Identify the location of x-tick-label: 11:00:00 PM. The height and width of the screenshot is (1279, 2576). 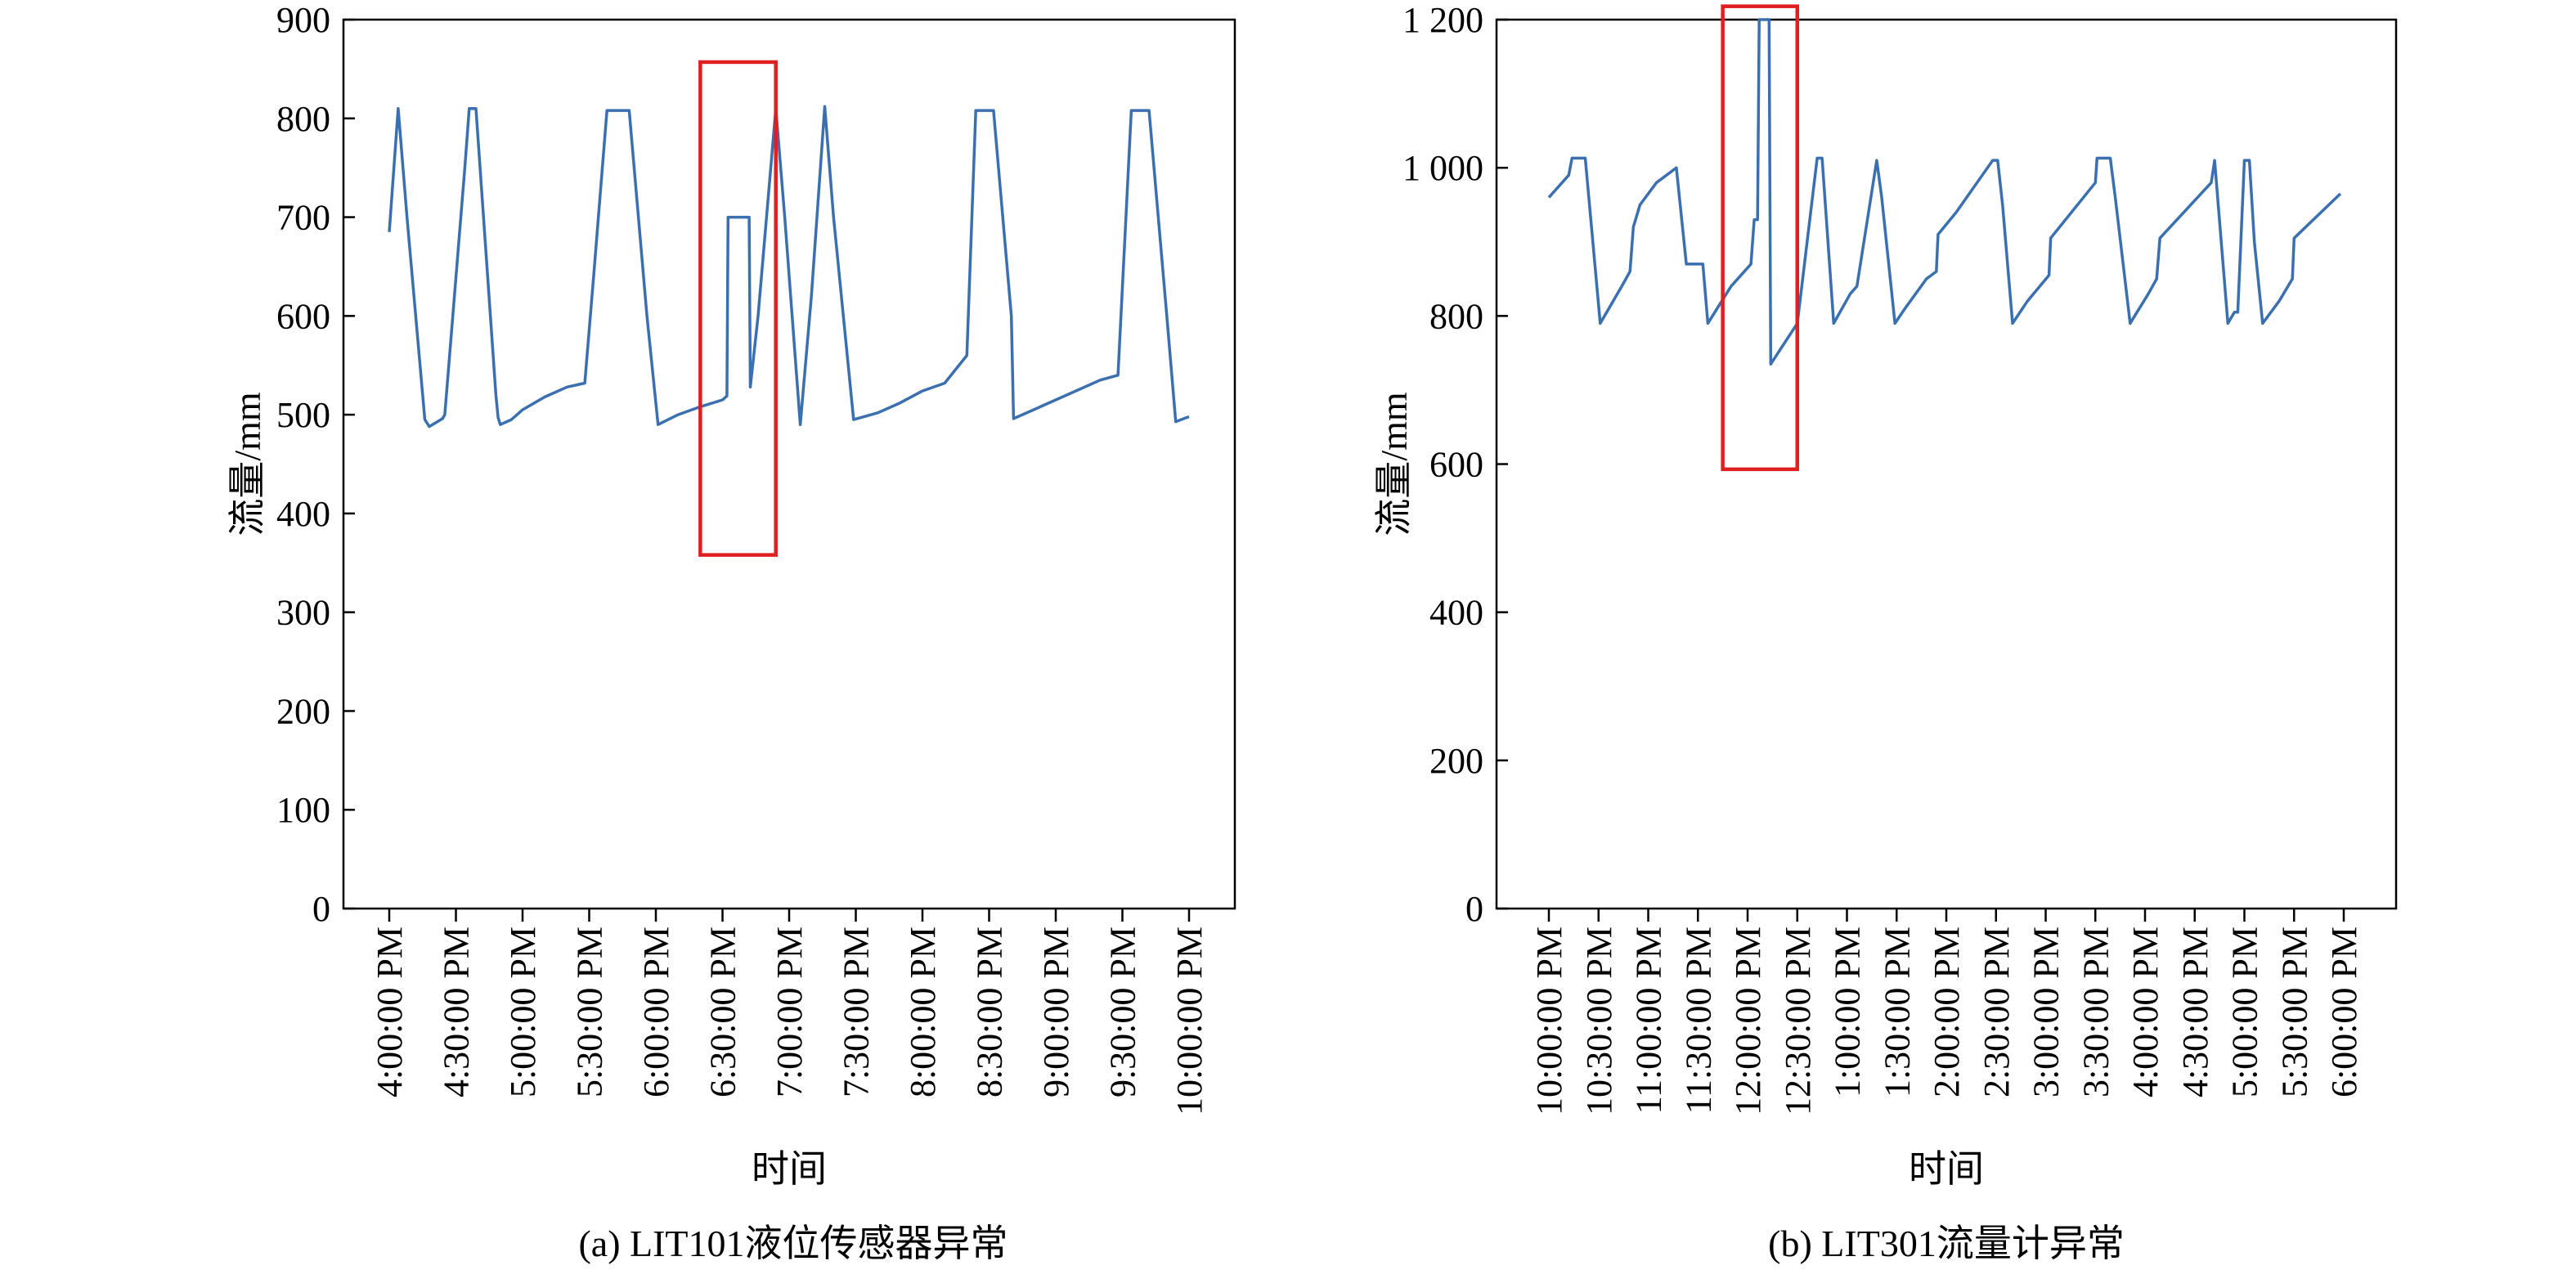
(1649, 1021).